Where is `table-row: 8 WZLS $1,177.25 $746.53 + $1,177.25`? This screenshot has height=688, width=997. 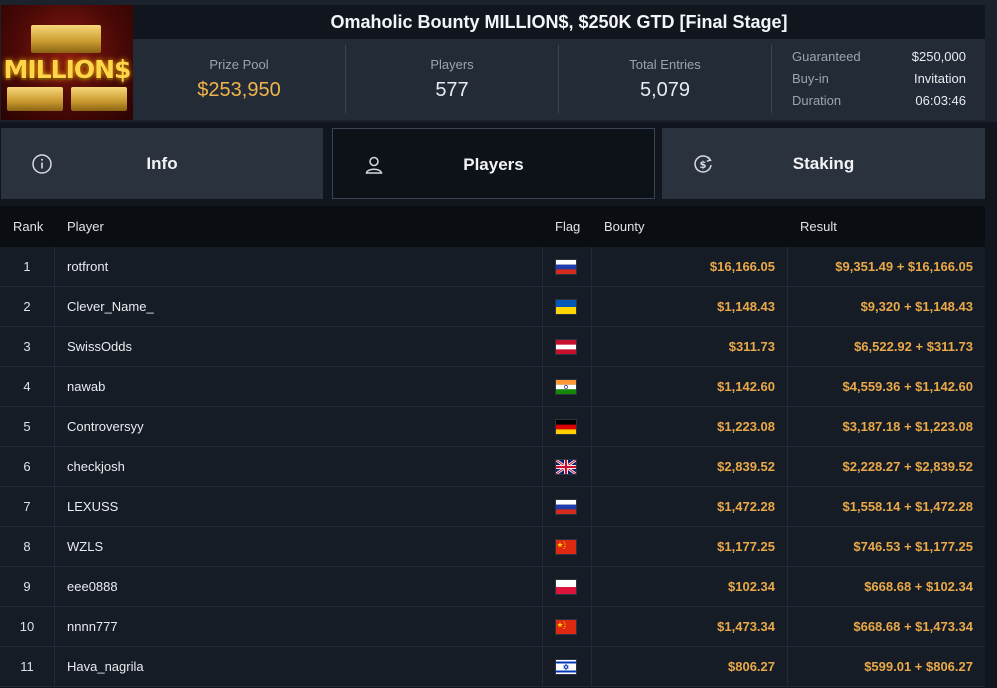
table-row: 8 WZLS $1,177.25 $746.53 + $1,177.25 is located at coordinates (492, 547).